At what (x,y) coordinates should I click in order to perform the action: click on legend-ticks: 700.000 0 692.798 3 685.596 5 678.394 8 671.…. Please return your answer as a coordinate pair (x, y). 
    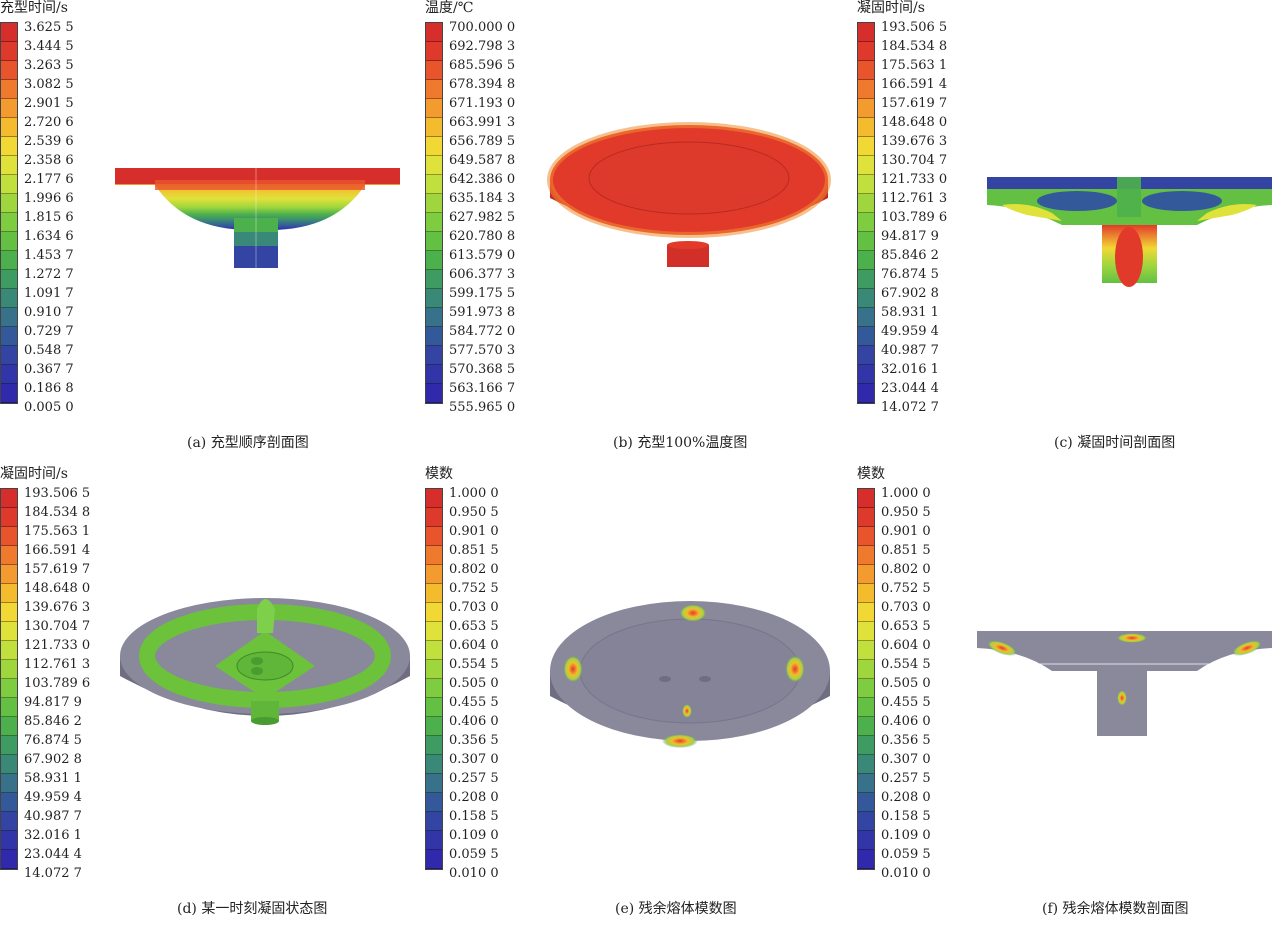
    Looking at the image, I should click on (482, 217).